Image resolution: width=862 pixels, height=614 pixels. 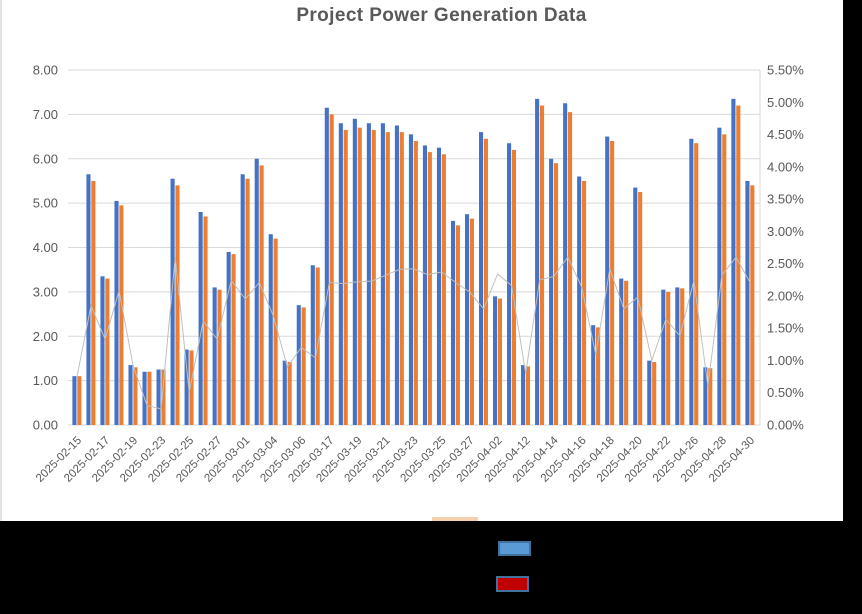 What do you see at coordinates (45, 114) in the screenshot?
I see `svg-text: 7.00` at bounding box center [45, 114].